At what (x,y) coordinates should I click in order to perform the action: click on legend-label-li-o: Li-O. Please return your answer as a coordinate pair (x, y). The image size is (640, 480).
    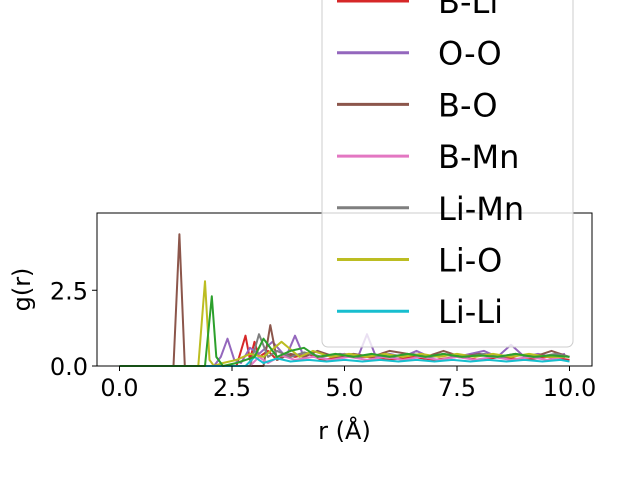
    Looking at the image, I should click on (470, 261).